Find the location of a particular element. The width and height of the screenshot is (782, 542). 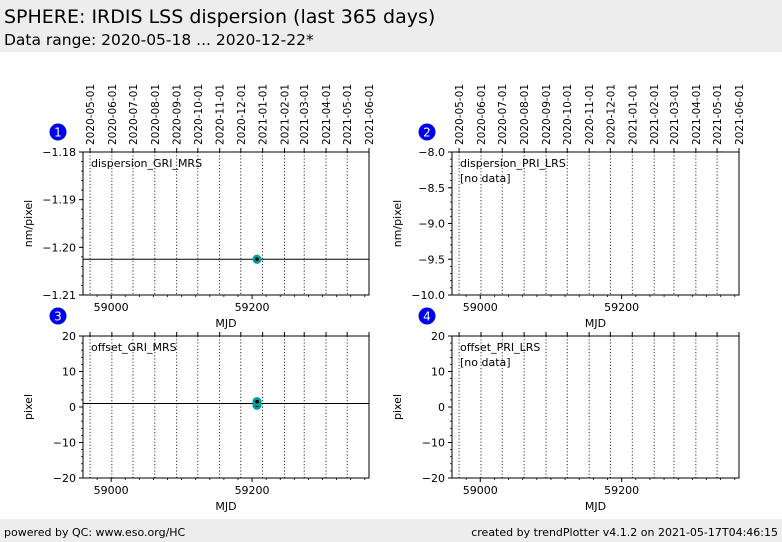

y-tick-label: −9.5 is located at coordinates (431, 259).